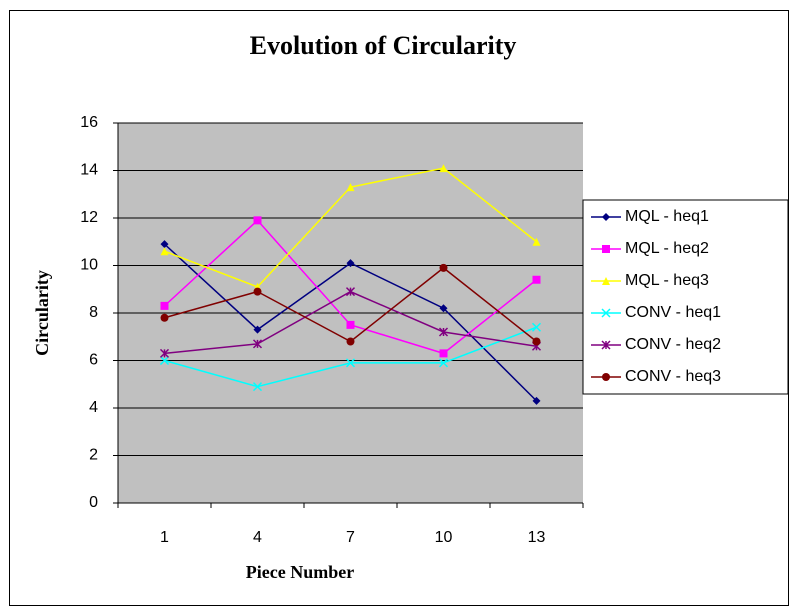 The width and height of the screenshot is (790, 612). What do you see at coordinates (673, 312) in the screenshot?
I see `legend-label: CONV - heq1` at bounding box center [673, 312].